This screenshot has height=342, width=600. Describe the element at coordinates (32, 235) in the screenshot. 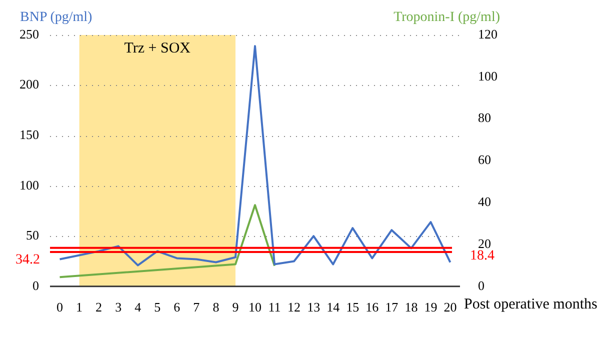

I see `y-tick-label: 50` at that location.